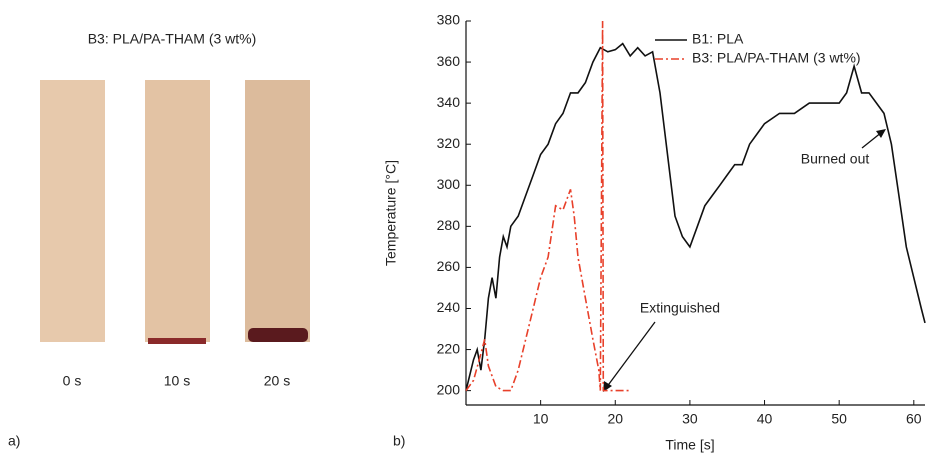  Describe the element at coordinates (449, 61) in the screenshot. I see `y-tick-label: 360` at that location.